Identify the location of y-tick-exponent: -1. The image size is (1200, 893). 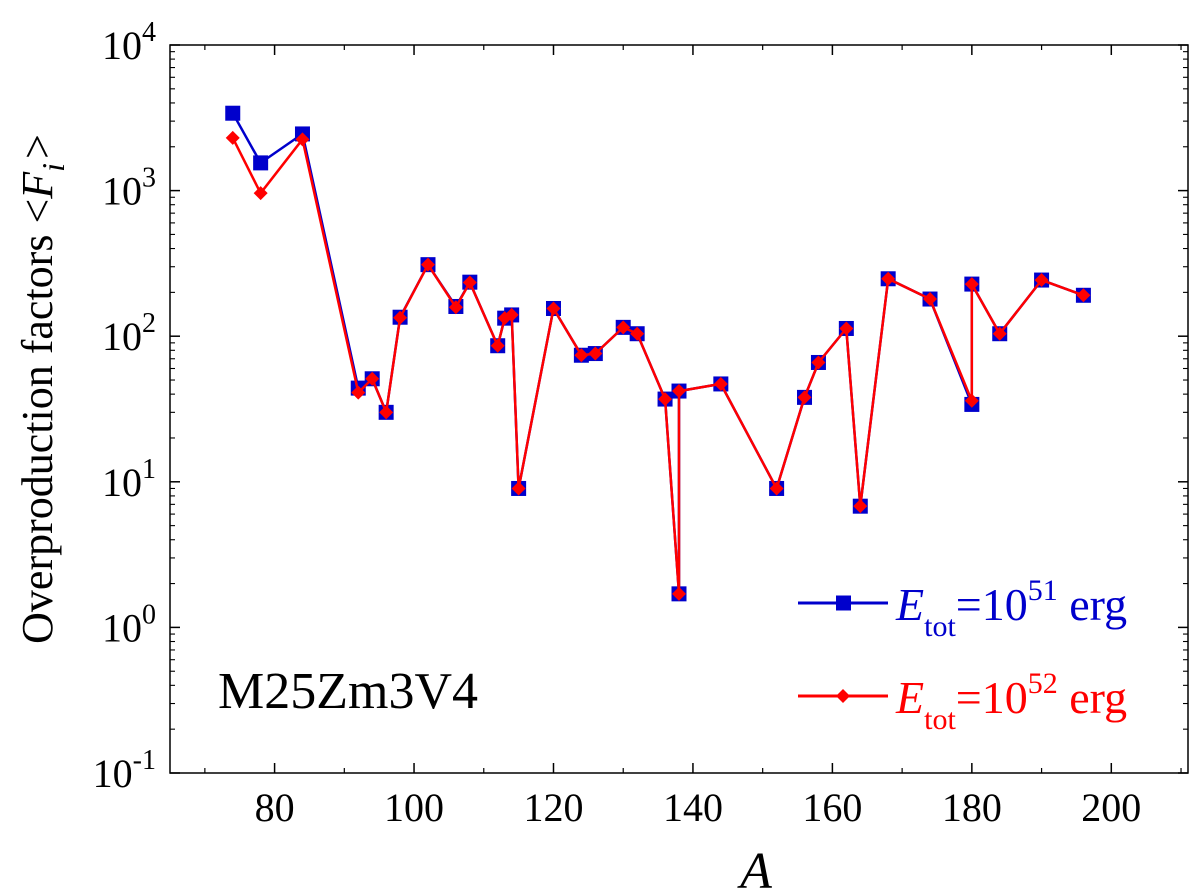
(144, 760).